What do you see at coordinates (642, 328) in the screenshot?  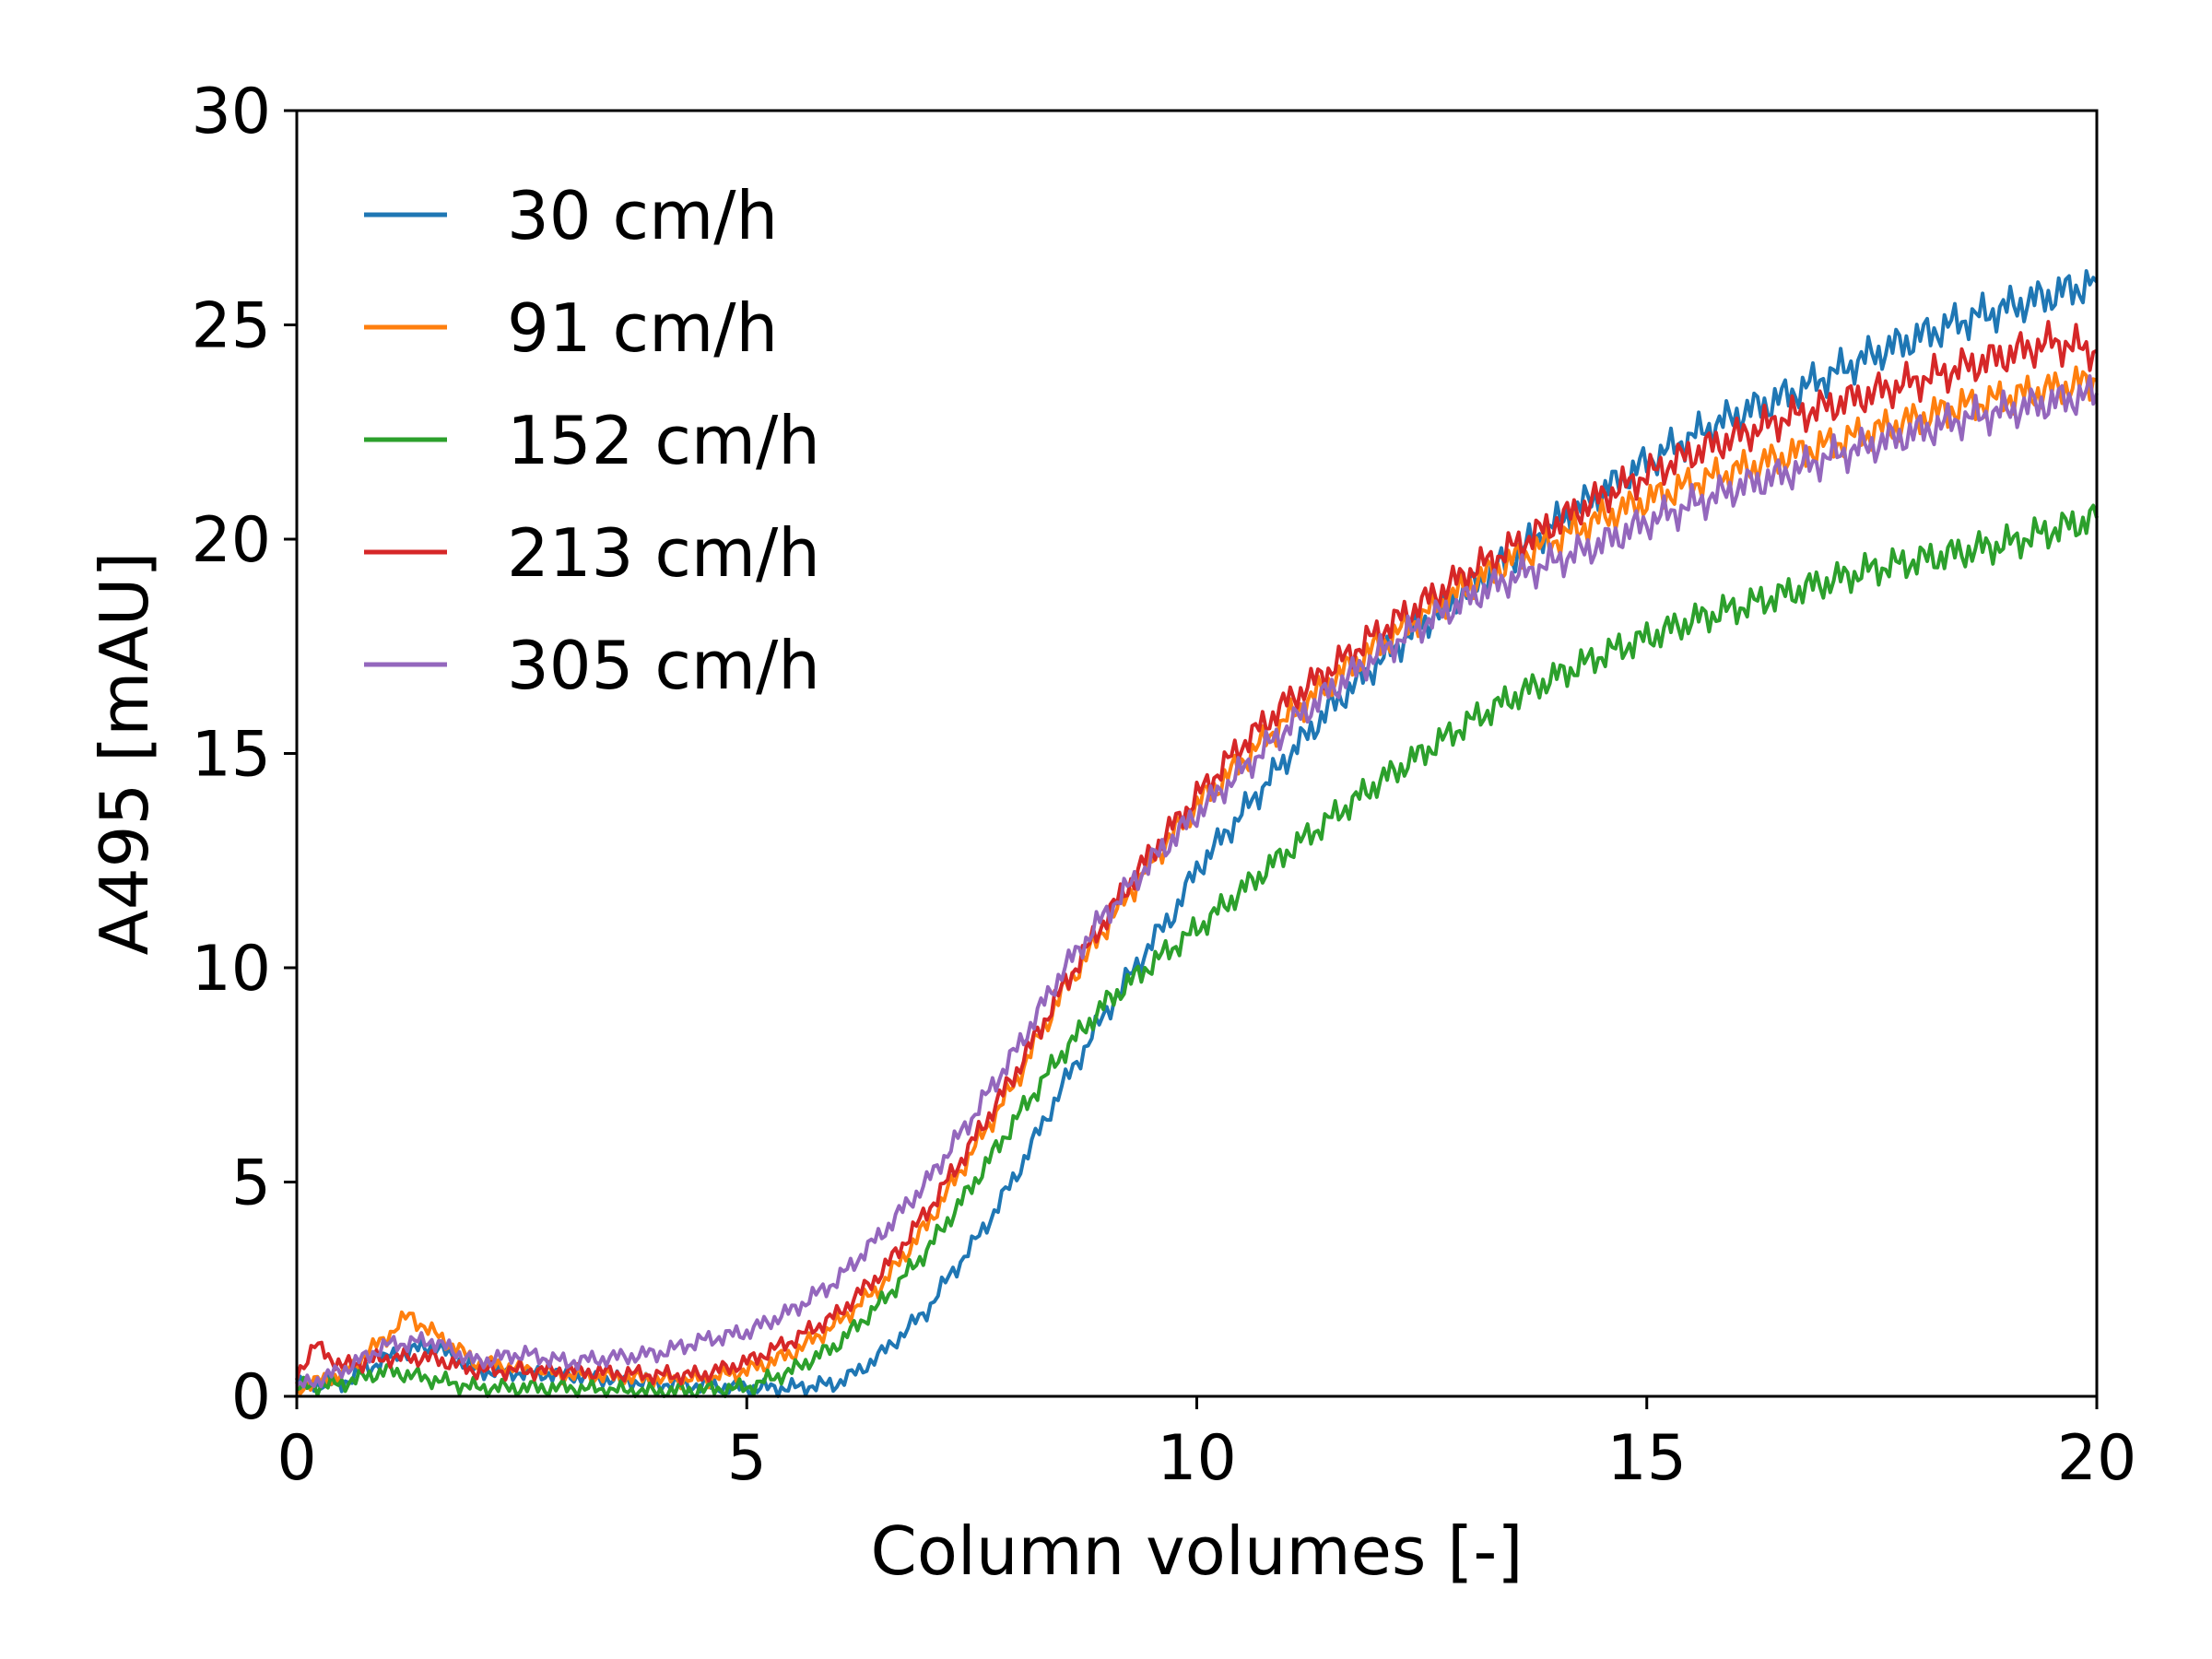 I see `legend-label-2: 91 cm/h` at bounding box center [642, 328].